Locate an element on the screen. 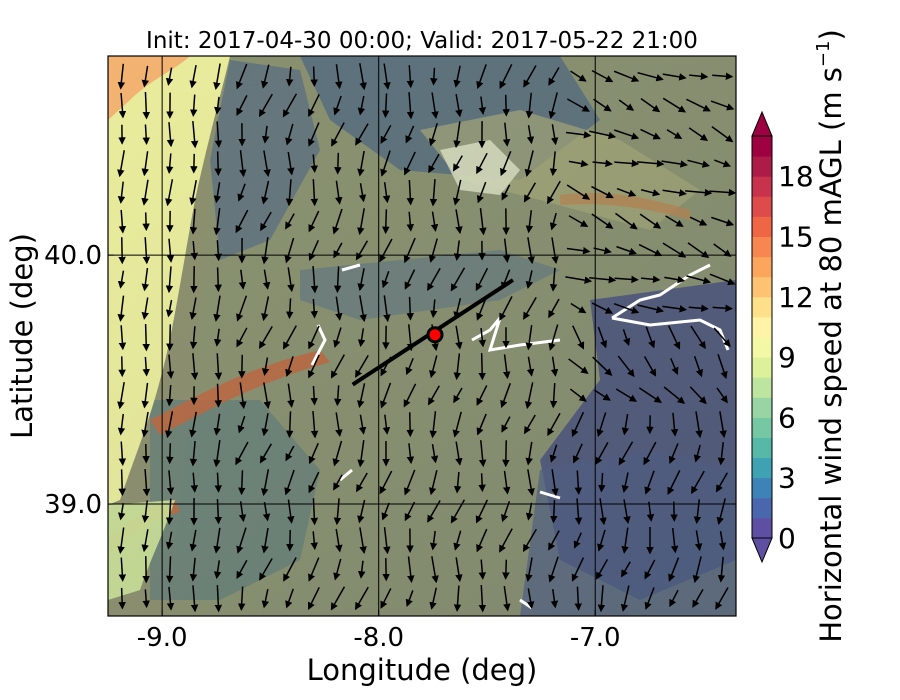 This screenshot has width=900, height=700. reservoir is located at coordinates (661, 291).